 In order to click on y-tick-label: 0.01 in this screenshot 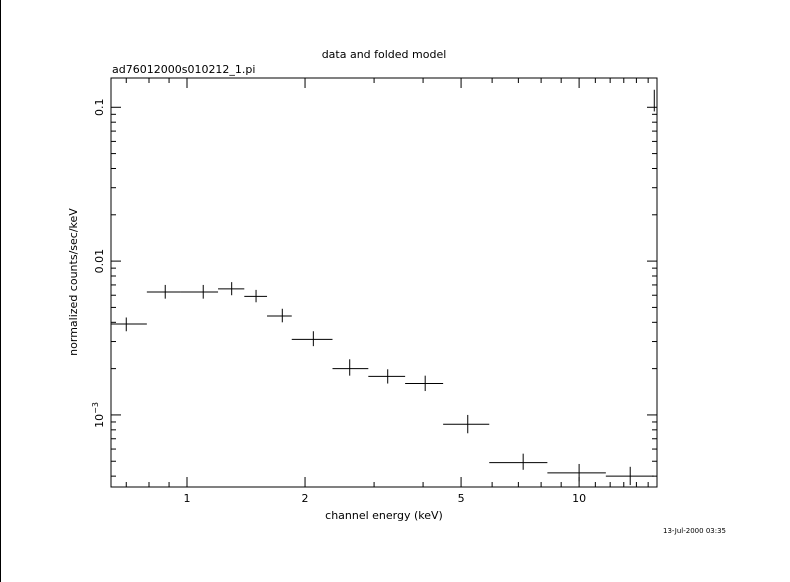, I will do `click(99, 261)`.